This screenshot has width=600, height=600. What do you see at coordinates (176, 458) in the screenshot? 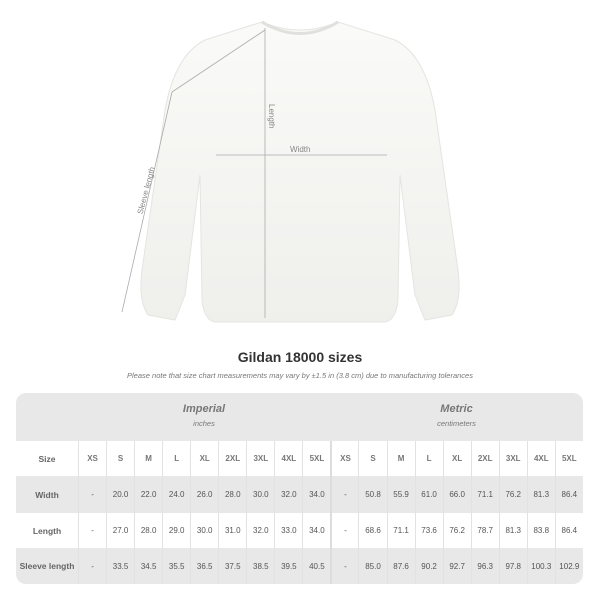
I see `imperial-cell: L` at bounding box center [176, 458].